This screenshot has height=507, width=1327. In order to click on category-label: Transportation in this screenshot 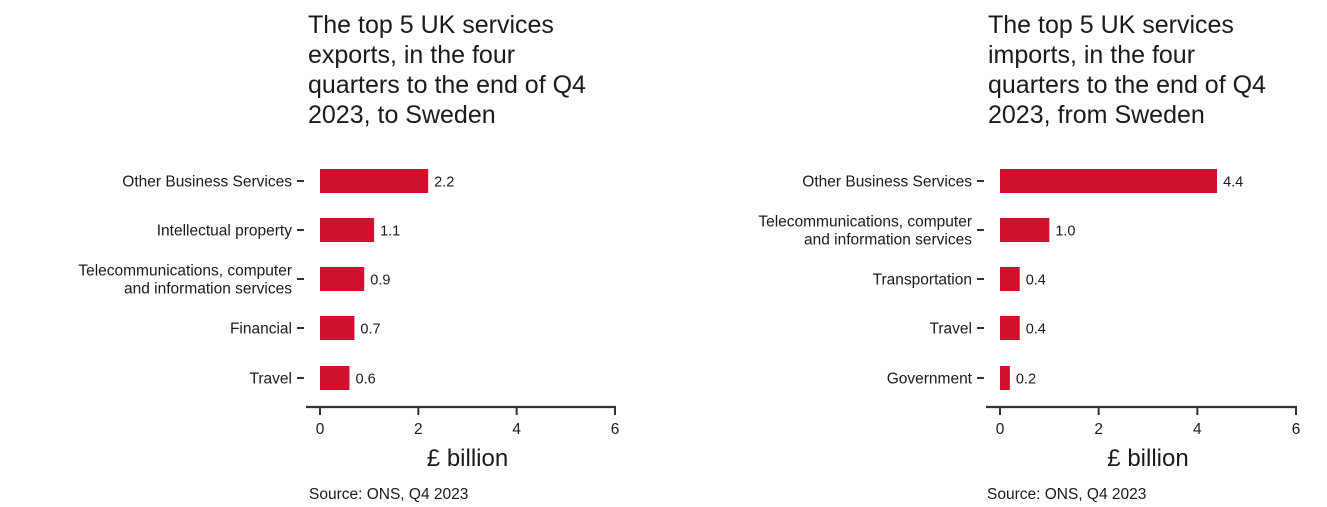, I will do `click(922, 280)`.